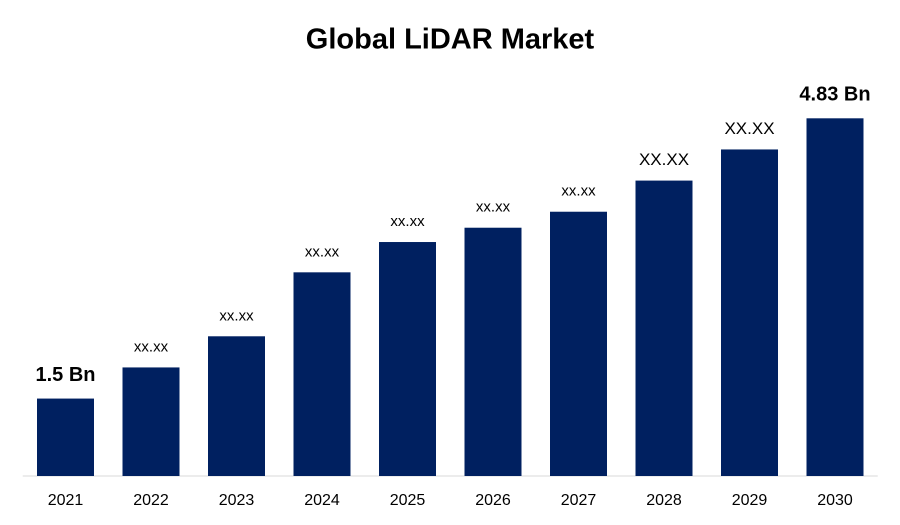 This screenshot has width=900, height=525. Describe the element at coordinates (66, 500) in the screenshot. I see `x-tick-label: 2021` at that location.